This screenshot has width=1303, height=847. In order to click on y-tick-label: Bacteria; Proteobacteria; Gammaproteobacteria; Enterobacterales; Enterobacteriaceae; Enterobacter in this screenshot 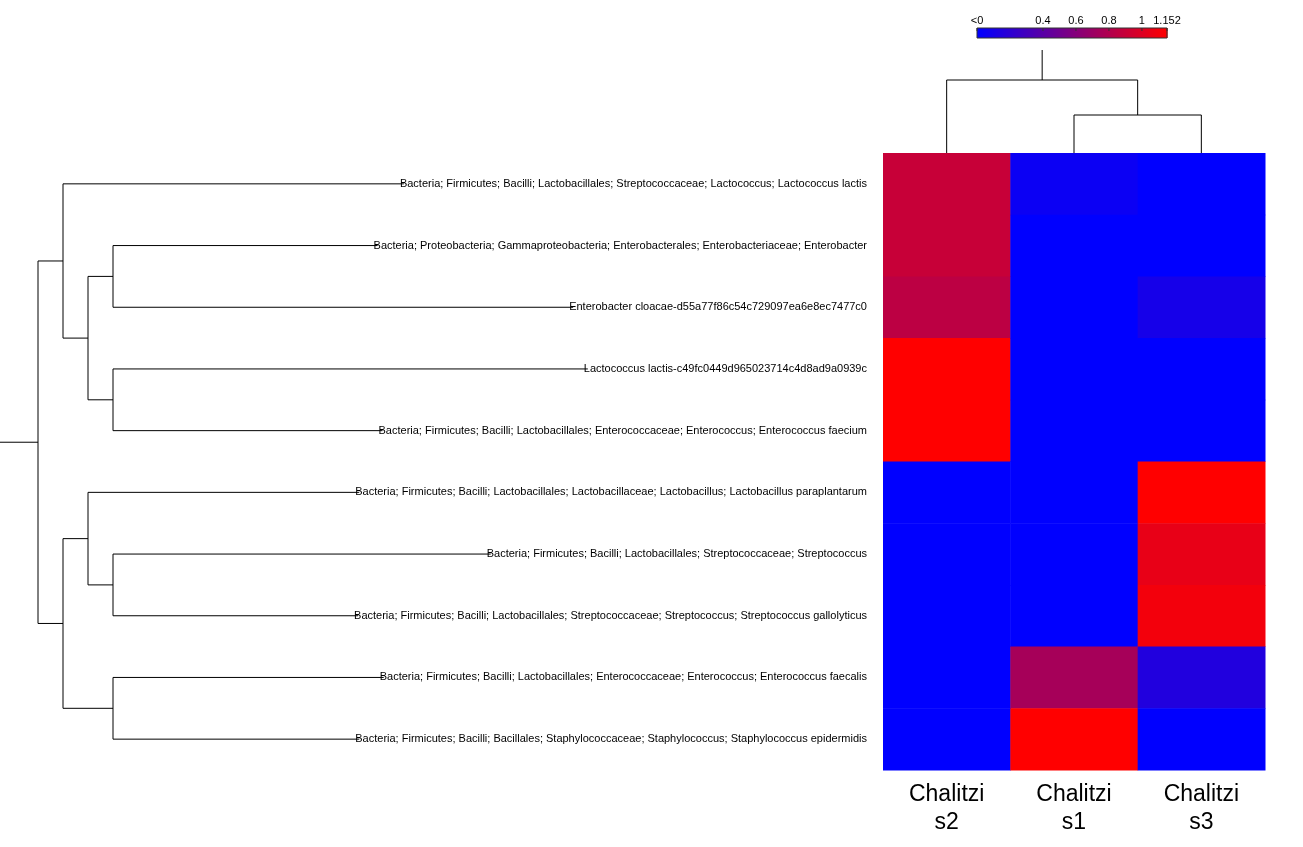, I will do `click(620, 244)`.